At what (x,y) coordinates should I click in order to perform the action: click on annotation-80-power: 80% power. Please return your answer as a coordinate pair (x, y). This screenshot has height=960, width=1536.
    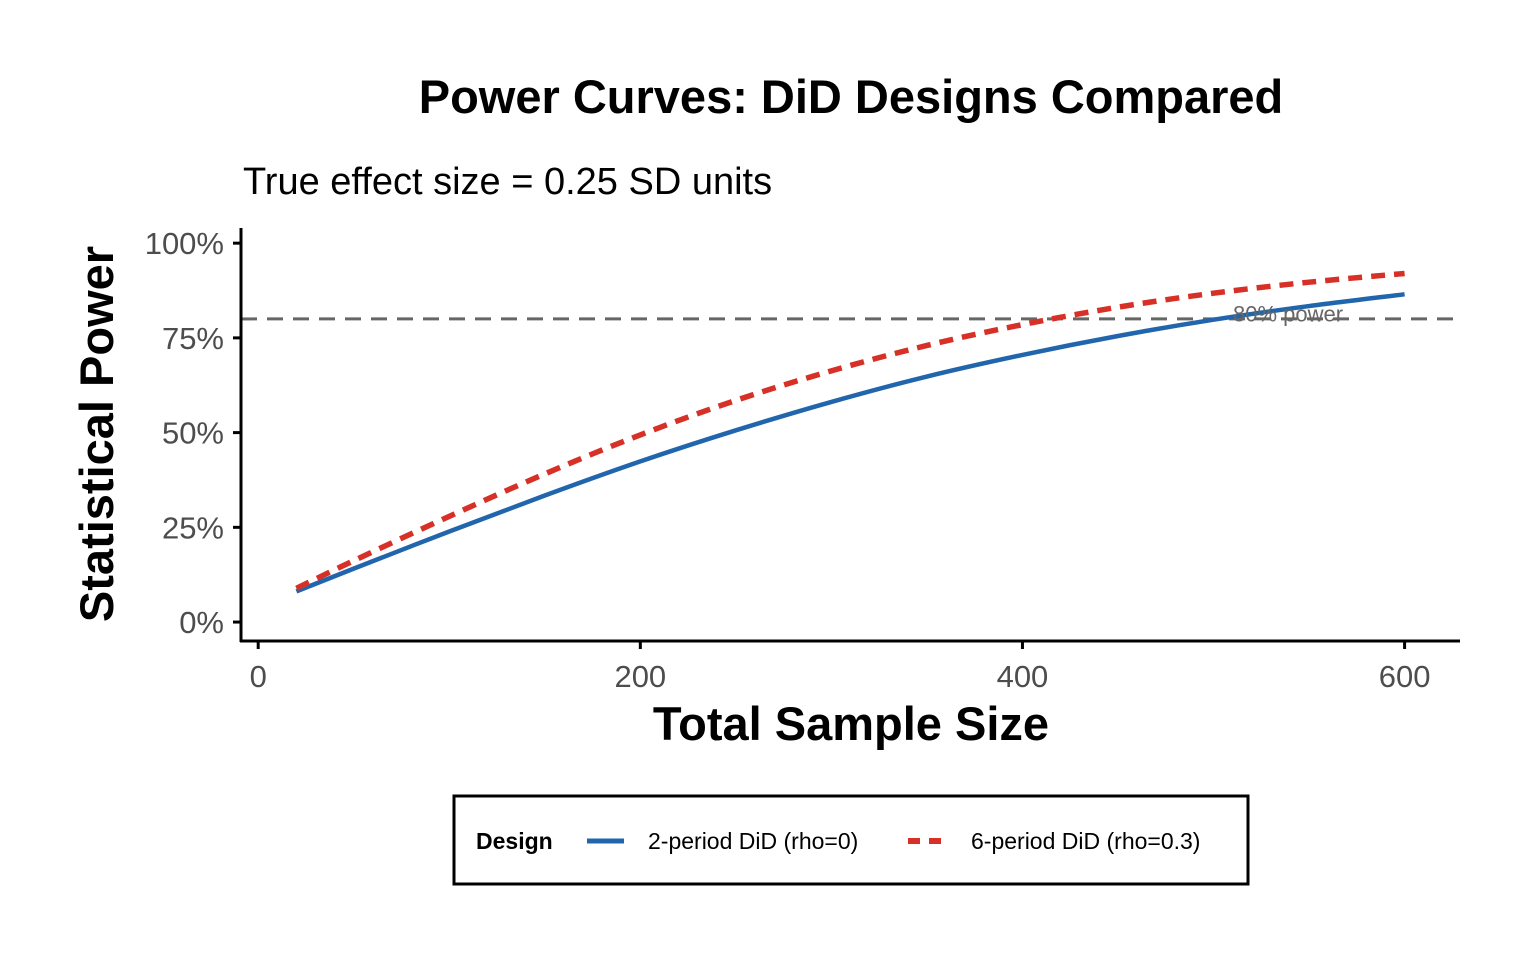
    Looking at the image, I should click on (1288, 313).